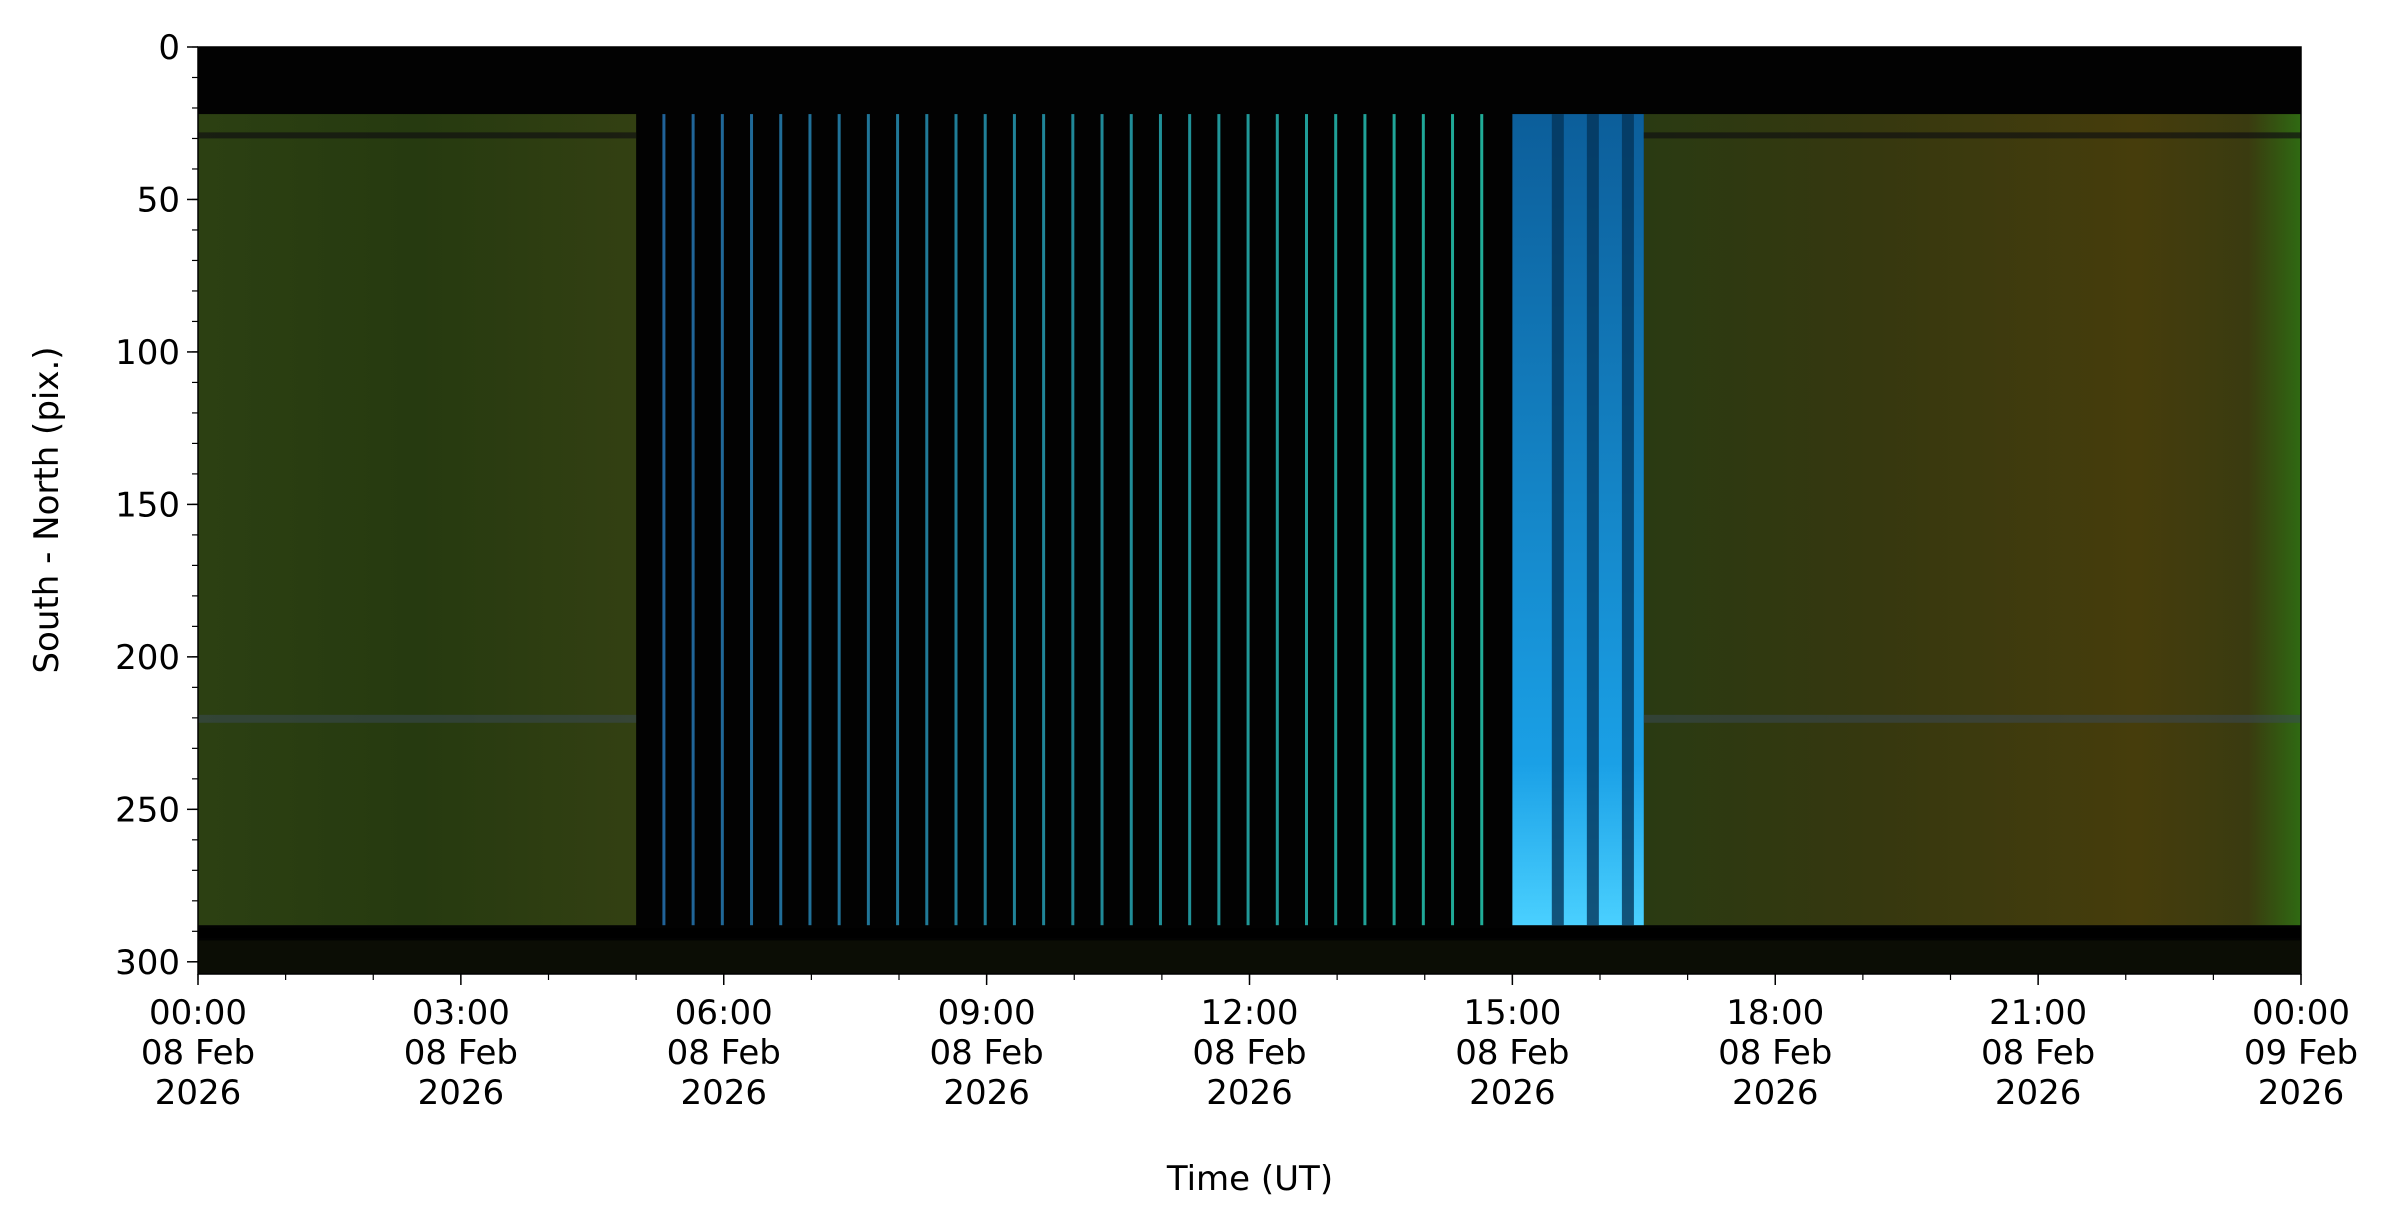  Describe the element at coordinates (986, 1053) in the screenshot. I see `x-tick-label: 09:00 08 Feb 2026` at that location.